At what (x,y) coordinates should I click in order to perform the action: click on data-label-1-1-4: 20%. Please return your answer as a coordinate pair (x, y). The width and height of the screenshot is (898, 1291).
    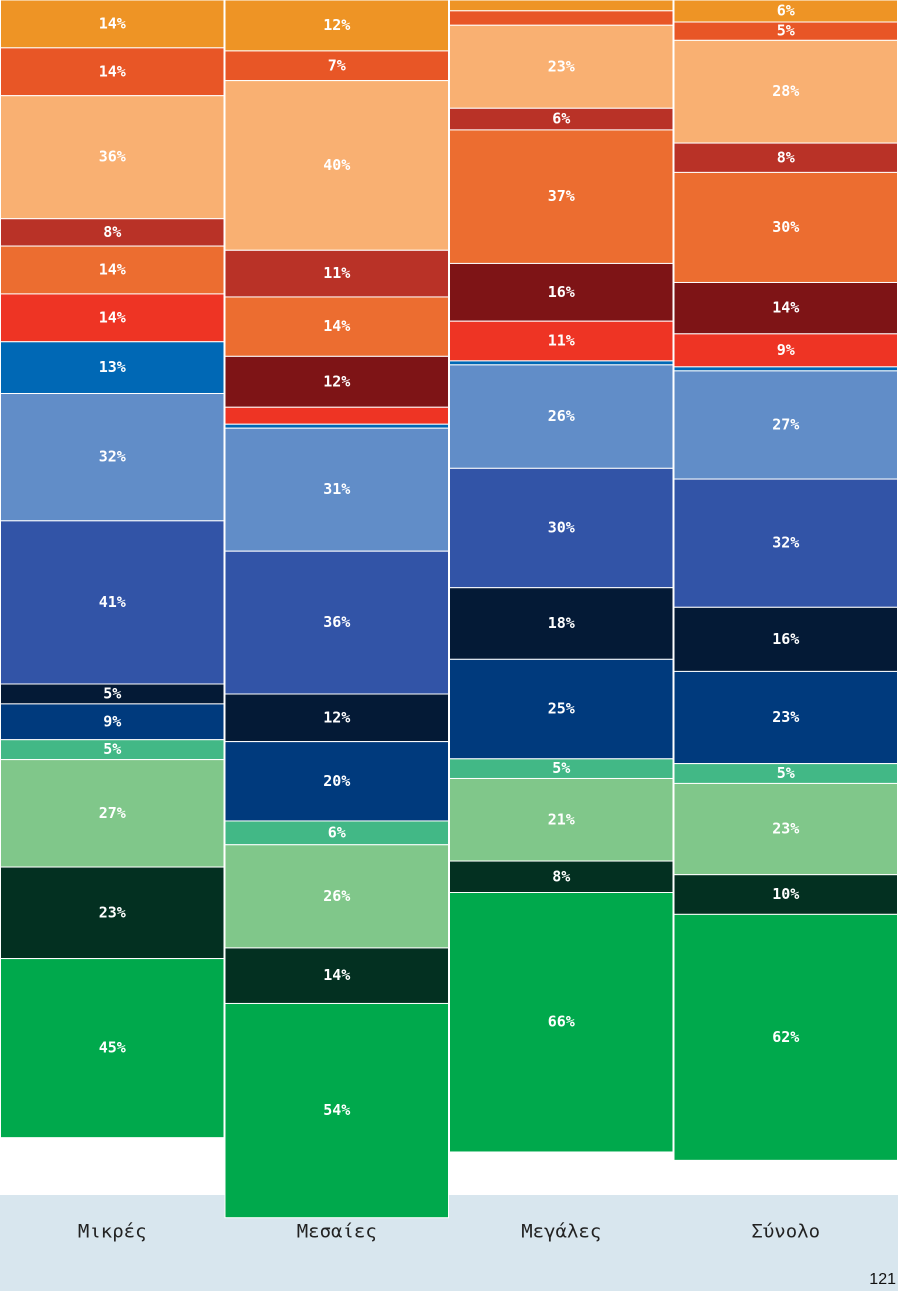
    Looking at the image, I should click on (336, 781).